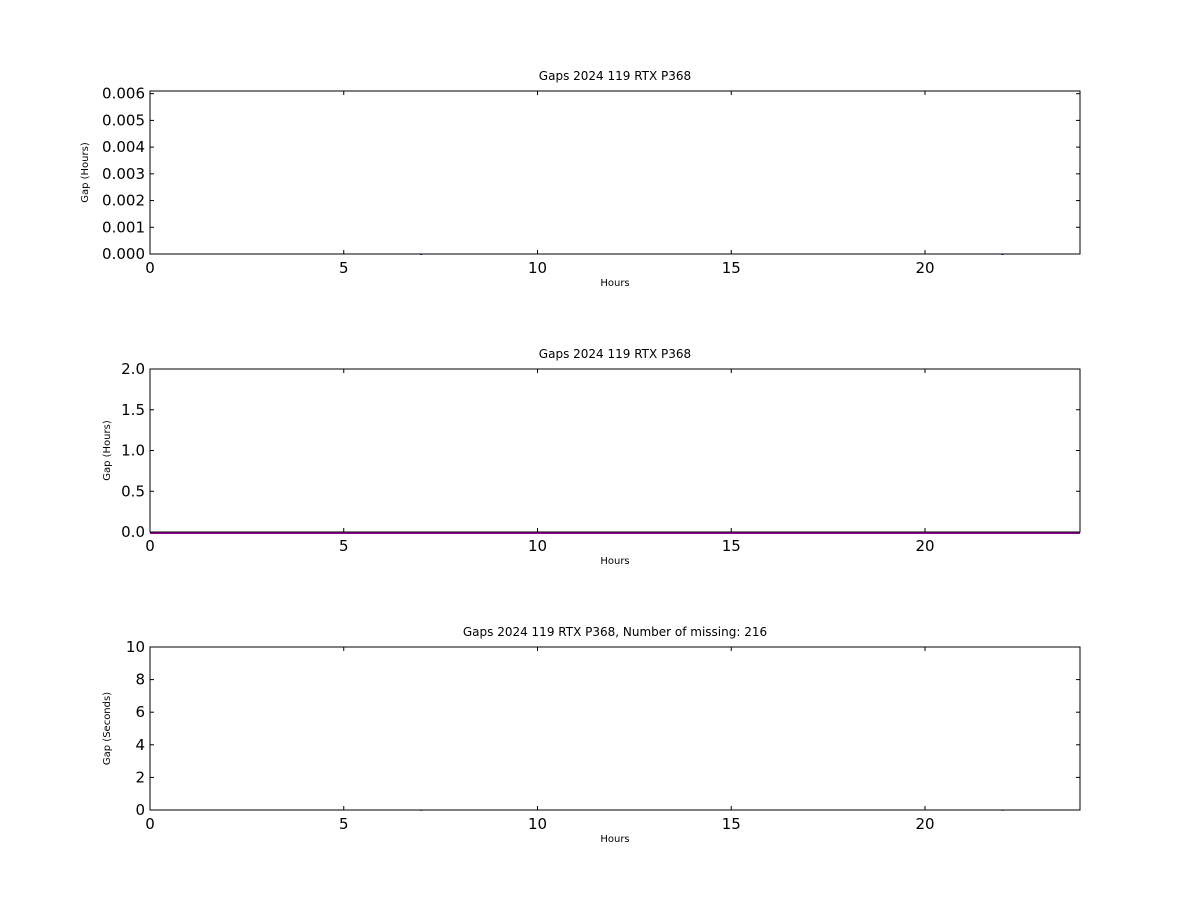  What do you see at coordinates (123, 227) in the screenshot?
I see `y-tick-label: 0.001` at bounding box center [123, 227].